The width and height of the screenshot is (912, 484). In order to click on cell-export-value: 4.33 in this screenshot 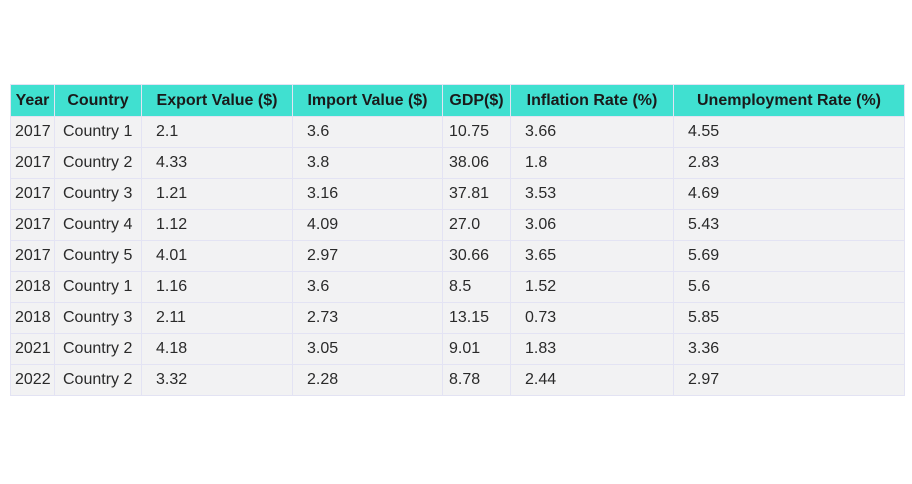, I will do `click(217, 163)`.